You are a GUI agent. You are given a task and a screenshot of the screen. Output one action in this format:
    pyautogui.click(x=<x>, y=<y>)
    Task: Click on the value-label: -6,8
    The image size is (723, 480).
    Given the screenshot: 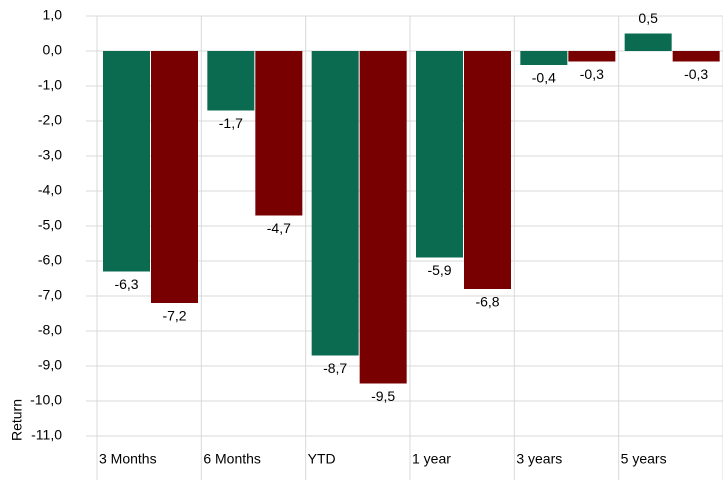 What is the action you would take?
    pyautogui.click(x=487, y=302)
    